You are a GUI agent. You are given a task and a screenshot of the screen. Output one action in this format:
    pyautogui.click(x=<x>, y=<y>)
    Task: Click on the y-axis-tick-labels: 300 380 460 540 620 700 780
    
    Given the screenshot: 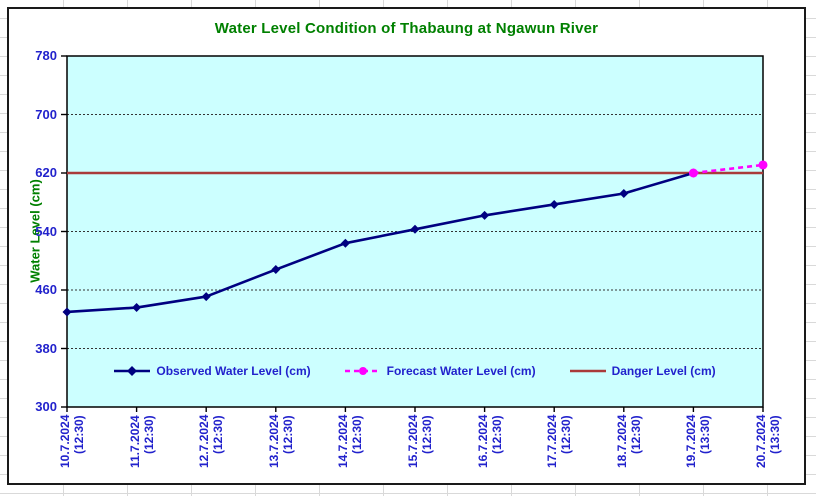 What is the action you would take?
    pyautogui.click(x=36, y=231)
    